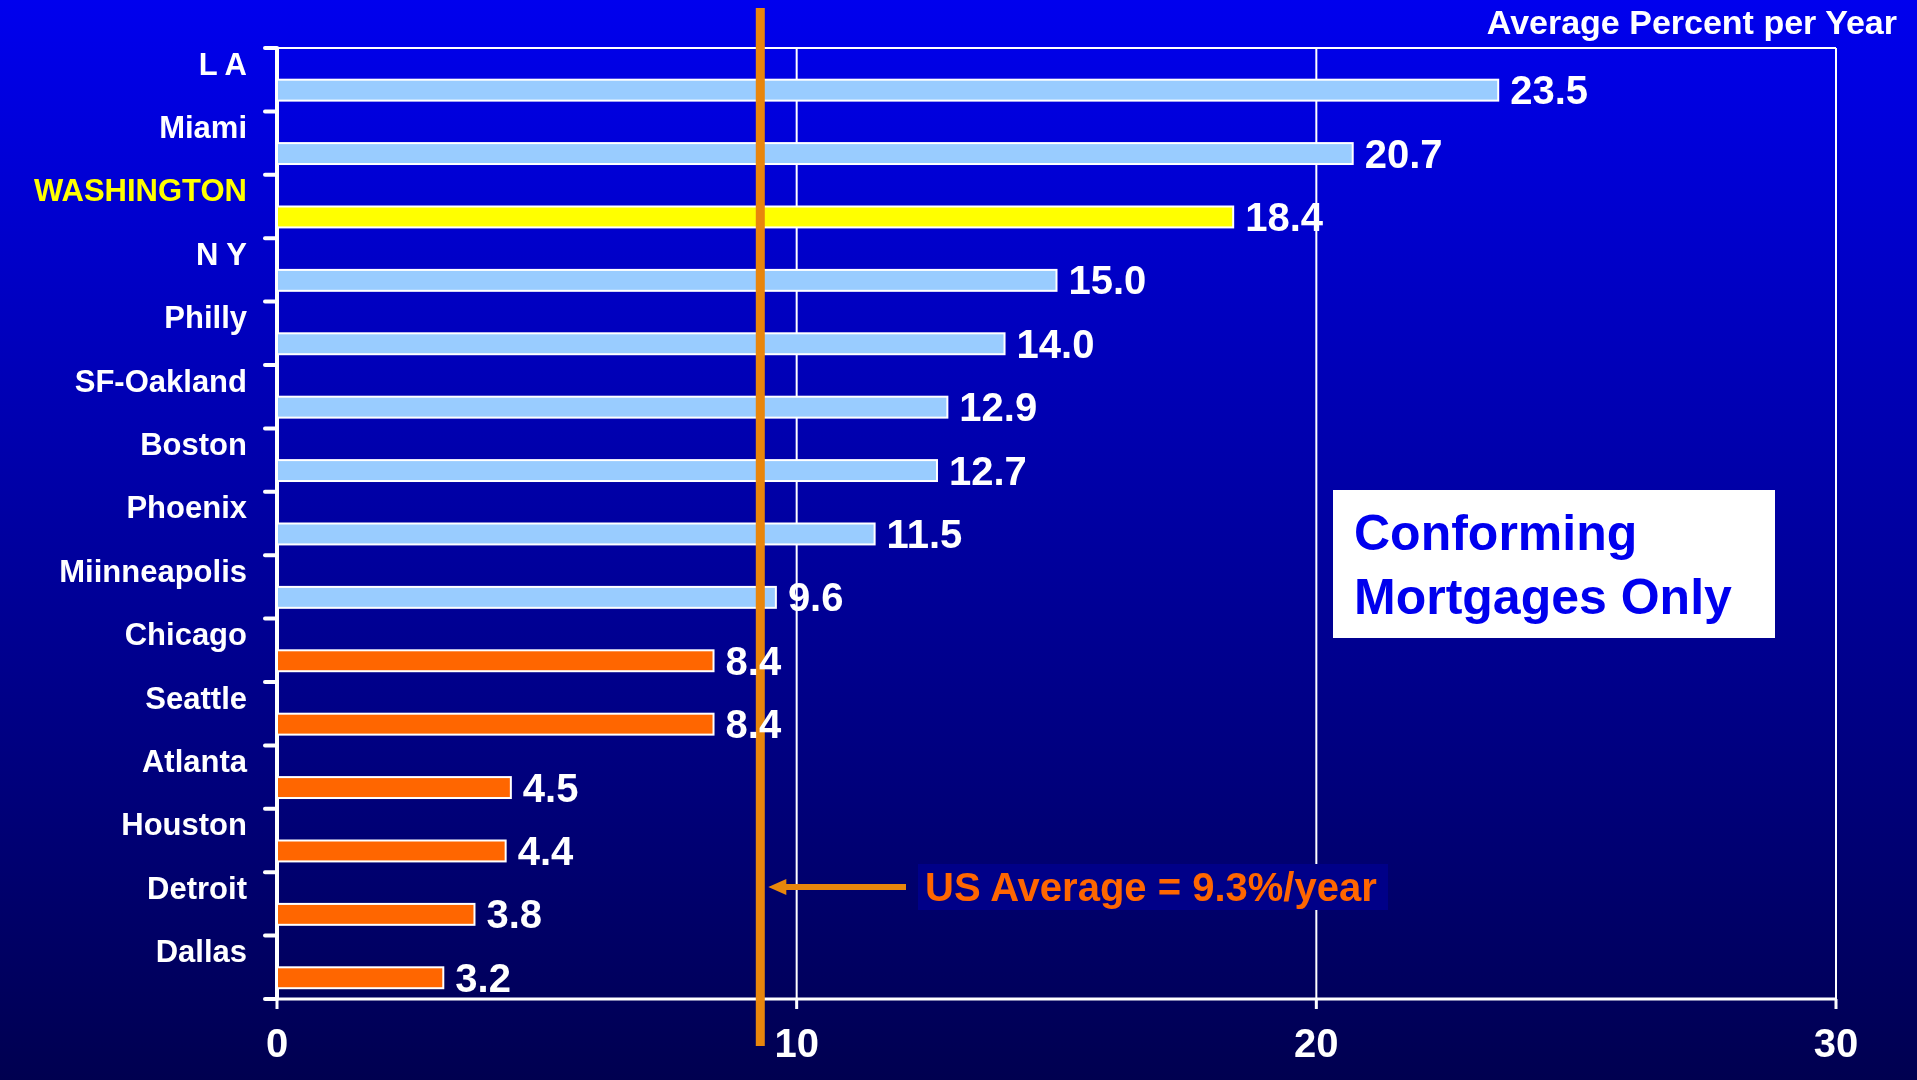 The height and width of the screenshot is (1080, 1917). What do you see at coordinates (1151, 887) in the screenshot?
I see `ref-line-label: US Average = 9.3%/year` at bounding box center [1151, 887].